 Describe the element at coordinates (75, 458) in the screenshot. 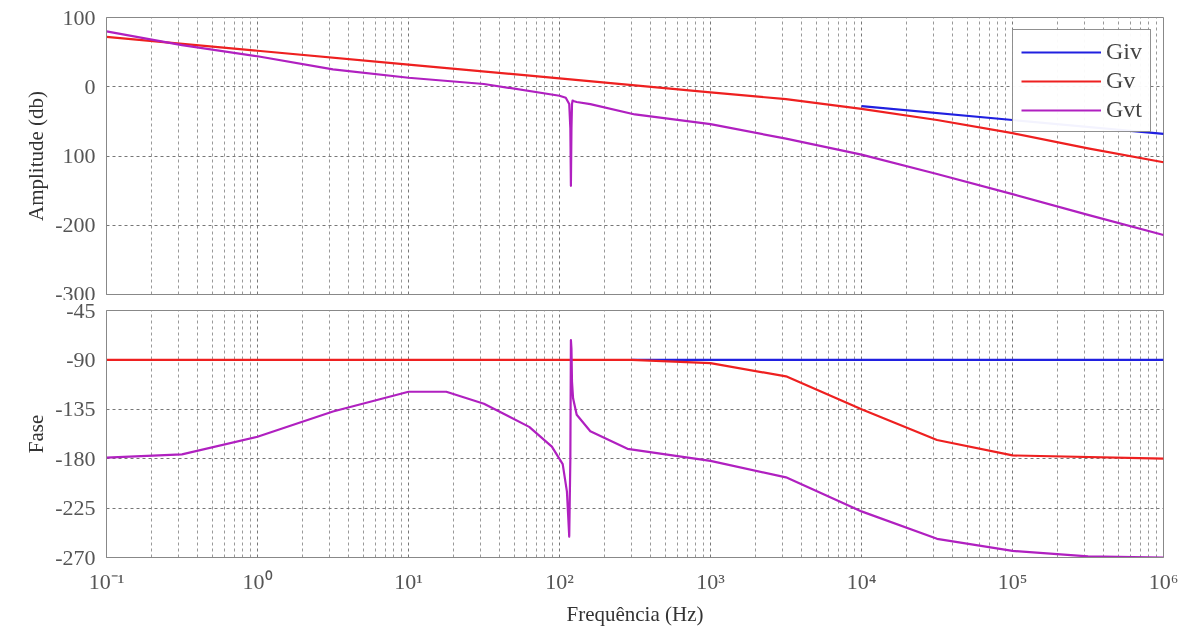

I see `y-tick-label: -180` at that location.